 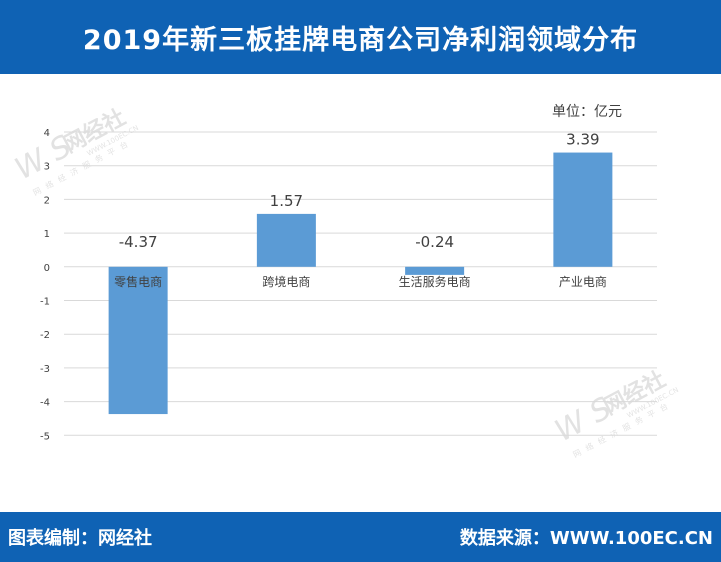 I want to click on y-tick-label: 1, so click(x=47, y=234).